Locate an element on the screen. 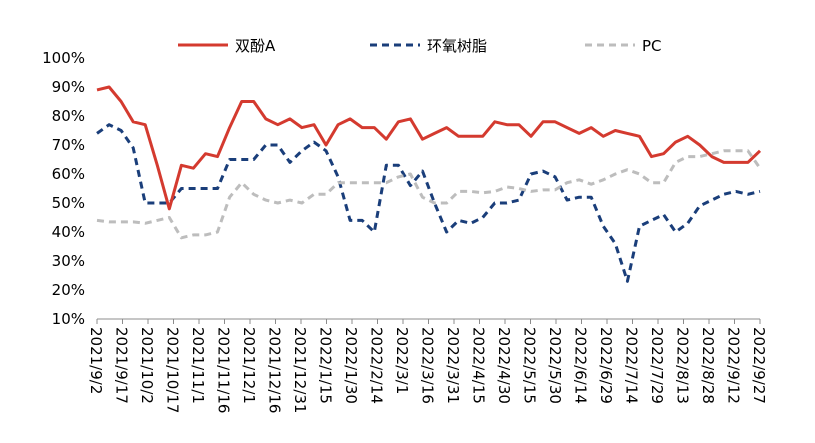 This screenshot has height=443, width=815. x-tick-label: 2022/9/27 is located at coordinates (759, 365).